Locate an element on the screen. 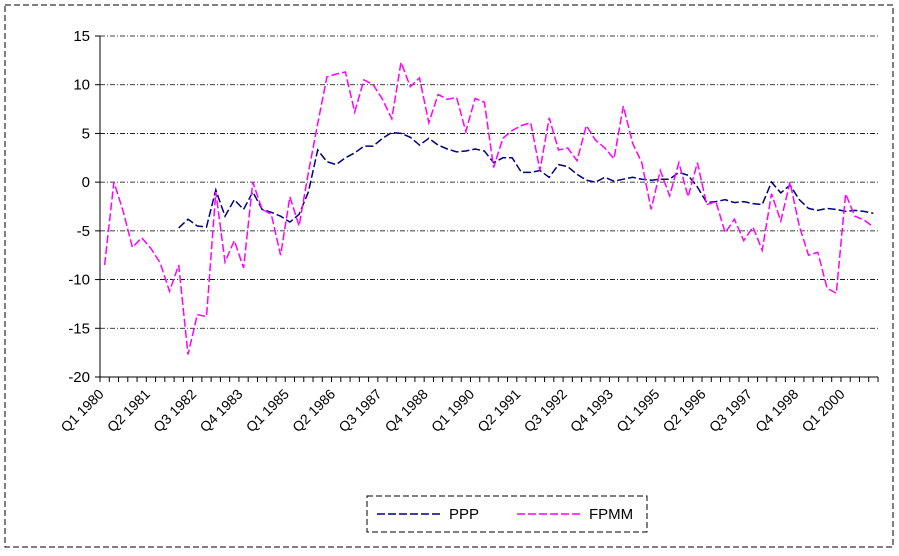 The width and height of the screenshot is (899, 556). series-line is located at coordinates (526, 180).